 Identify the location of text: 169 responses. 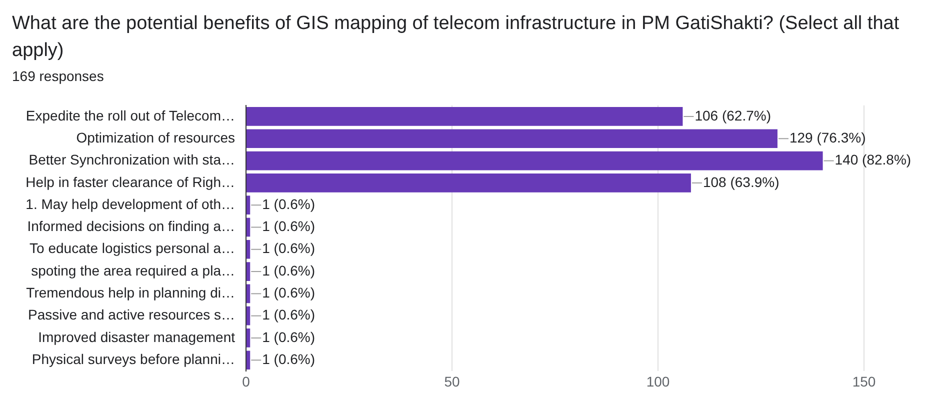
(58, 75).